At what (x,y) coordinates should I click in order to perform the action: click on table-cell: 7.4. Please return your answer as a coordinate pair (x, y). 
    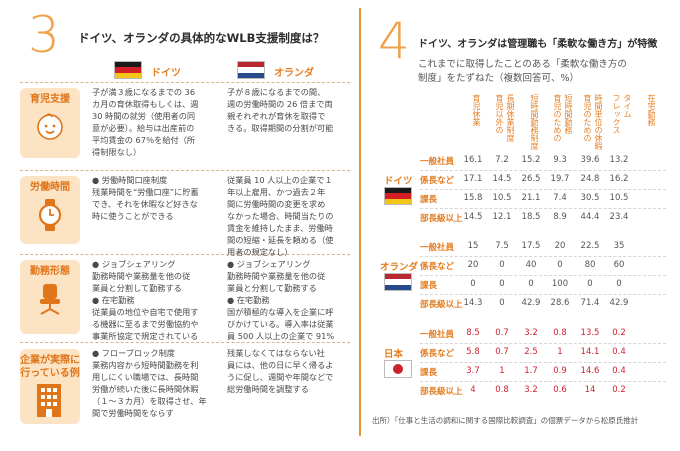
    Looking at the image, I should click on (560, 198).